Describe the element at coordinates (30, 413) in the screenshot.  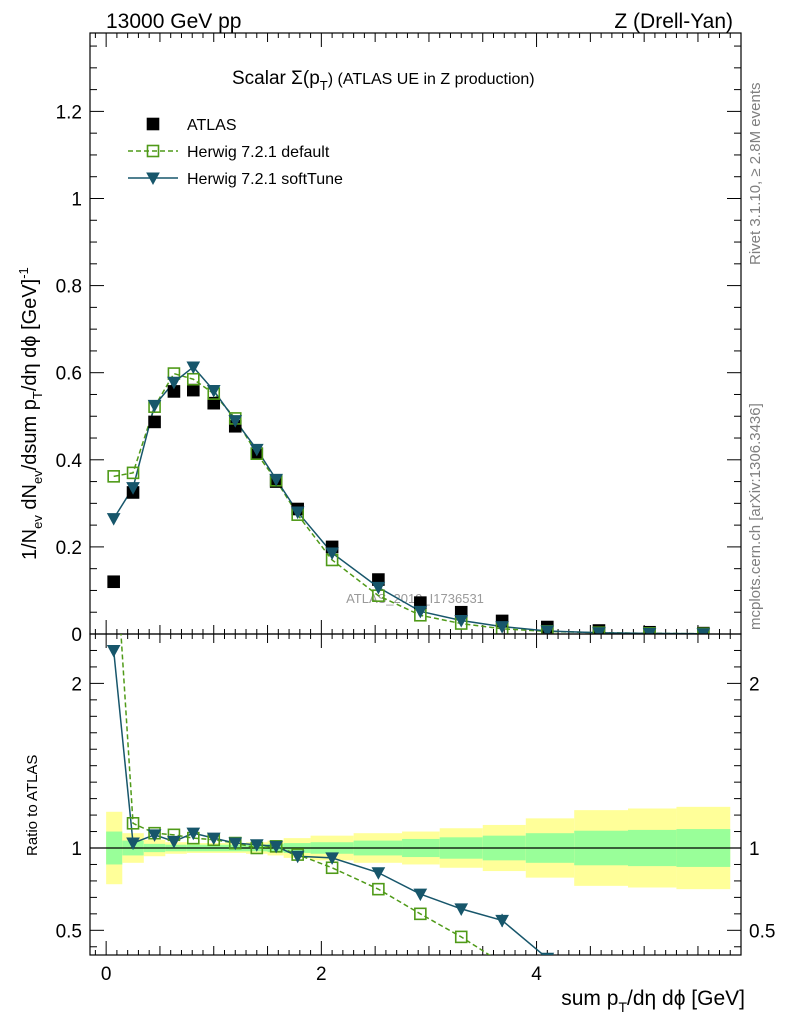
I see `y-axis-label: 1/Nev dNev/dsum pT/dη dϕ [GeV]-1` at that location.